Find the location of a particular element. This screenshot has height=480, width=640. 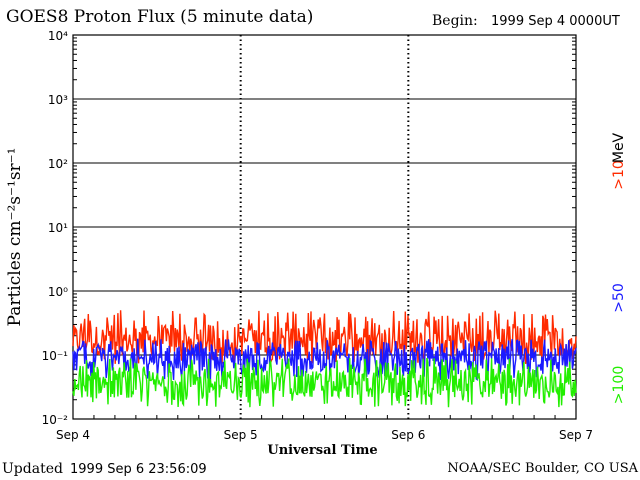

y-tick-label: 10² is located at coordinates (58, 164).